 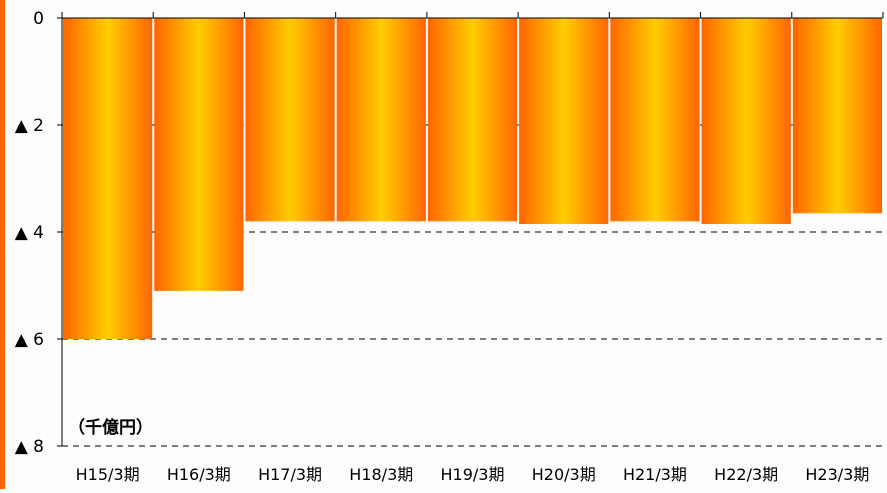 I want to click on x-tick-label: H16/3期, so click(x=199, y=474).